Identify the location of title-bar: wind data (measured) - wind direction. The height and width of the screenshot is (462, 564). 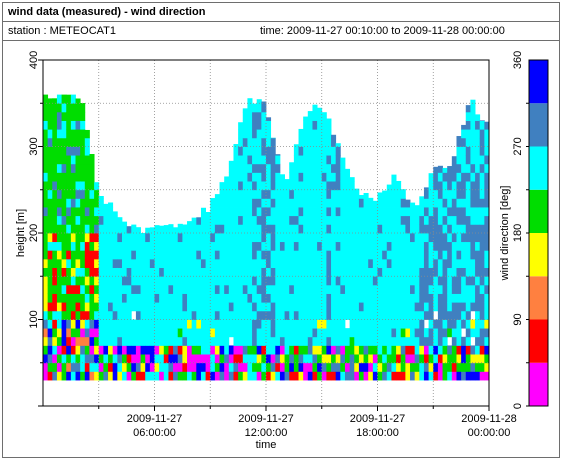
(281, 12).